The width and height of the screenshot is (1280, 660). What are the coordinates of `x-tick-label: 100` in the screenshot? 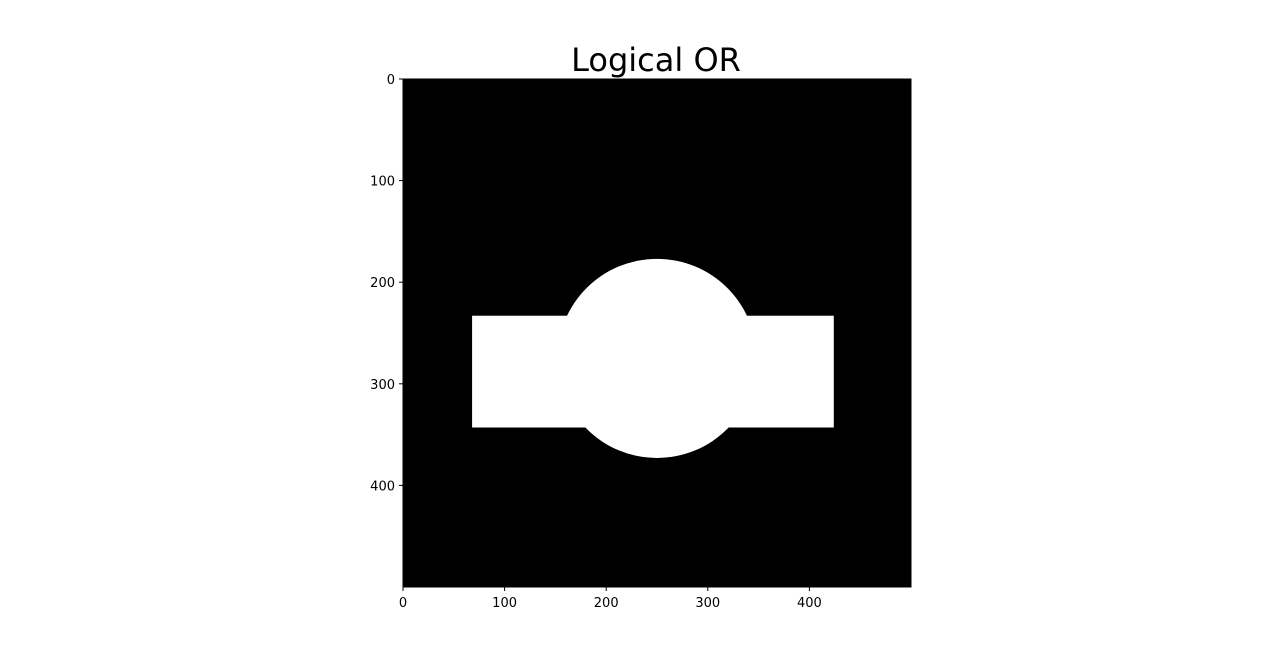 It's located at (504, 603).